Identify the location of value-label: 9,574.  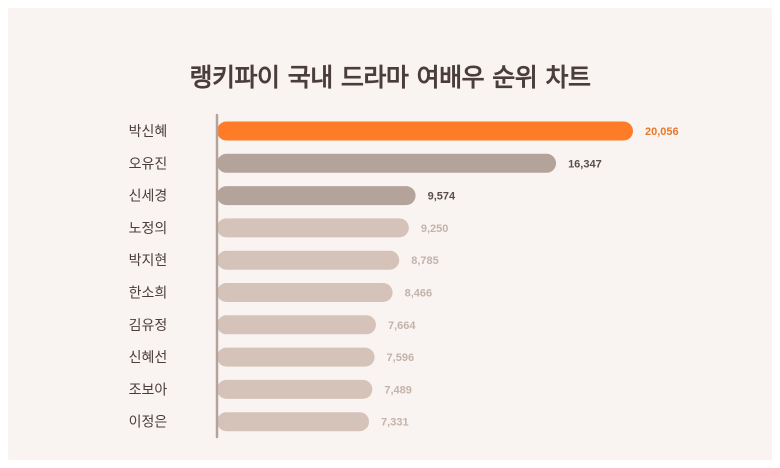
(442, 197).